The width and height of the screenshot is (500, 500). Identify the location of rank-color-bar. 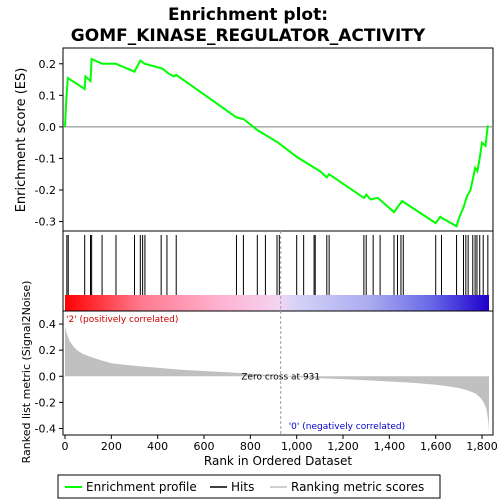
(277, 303).